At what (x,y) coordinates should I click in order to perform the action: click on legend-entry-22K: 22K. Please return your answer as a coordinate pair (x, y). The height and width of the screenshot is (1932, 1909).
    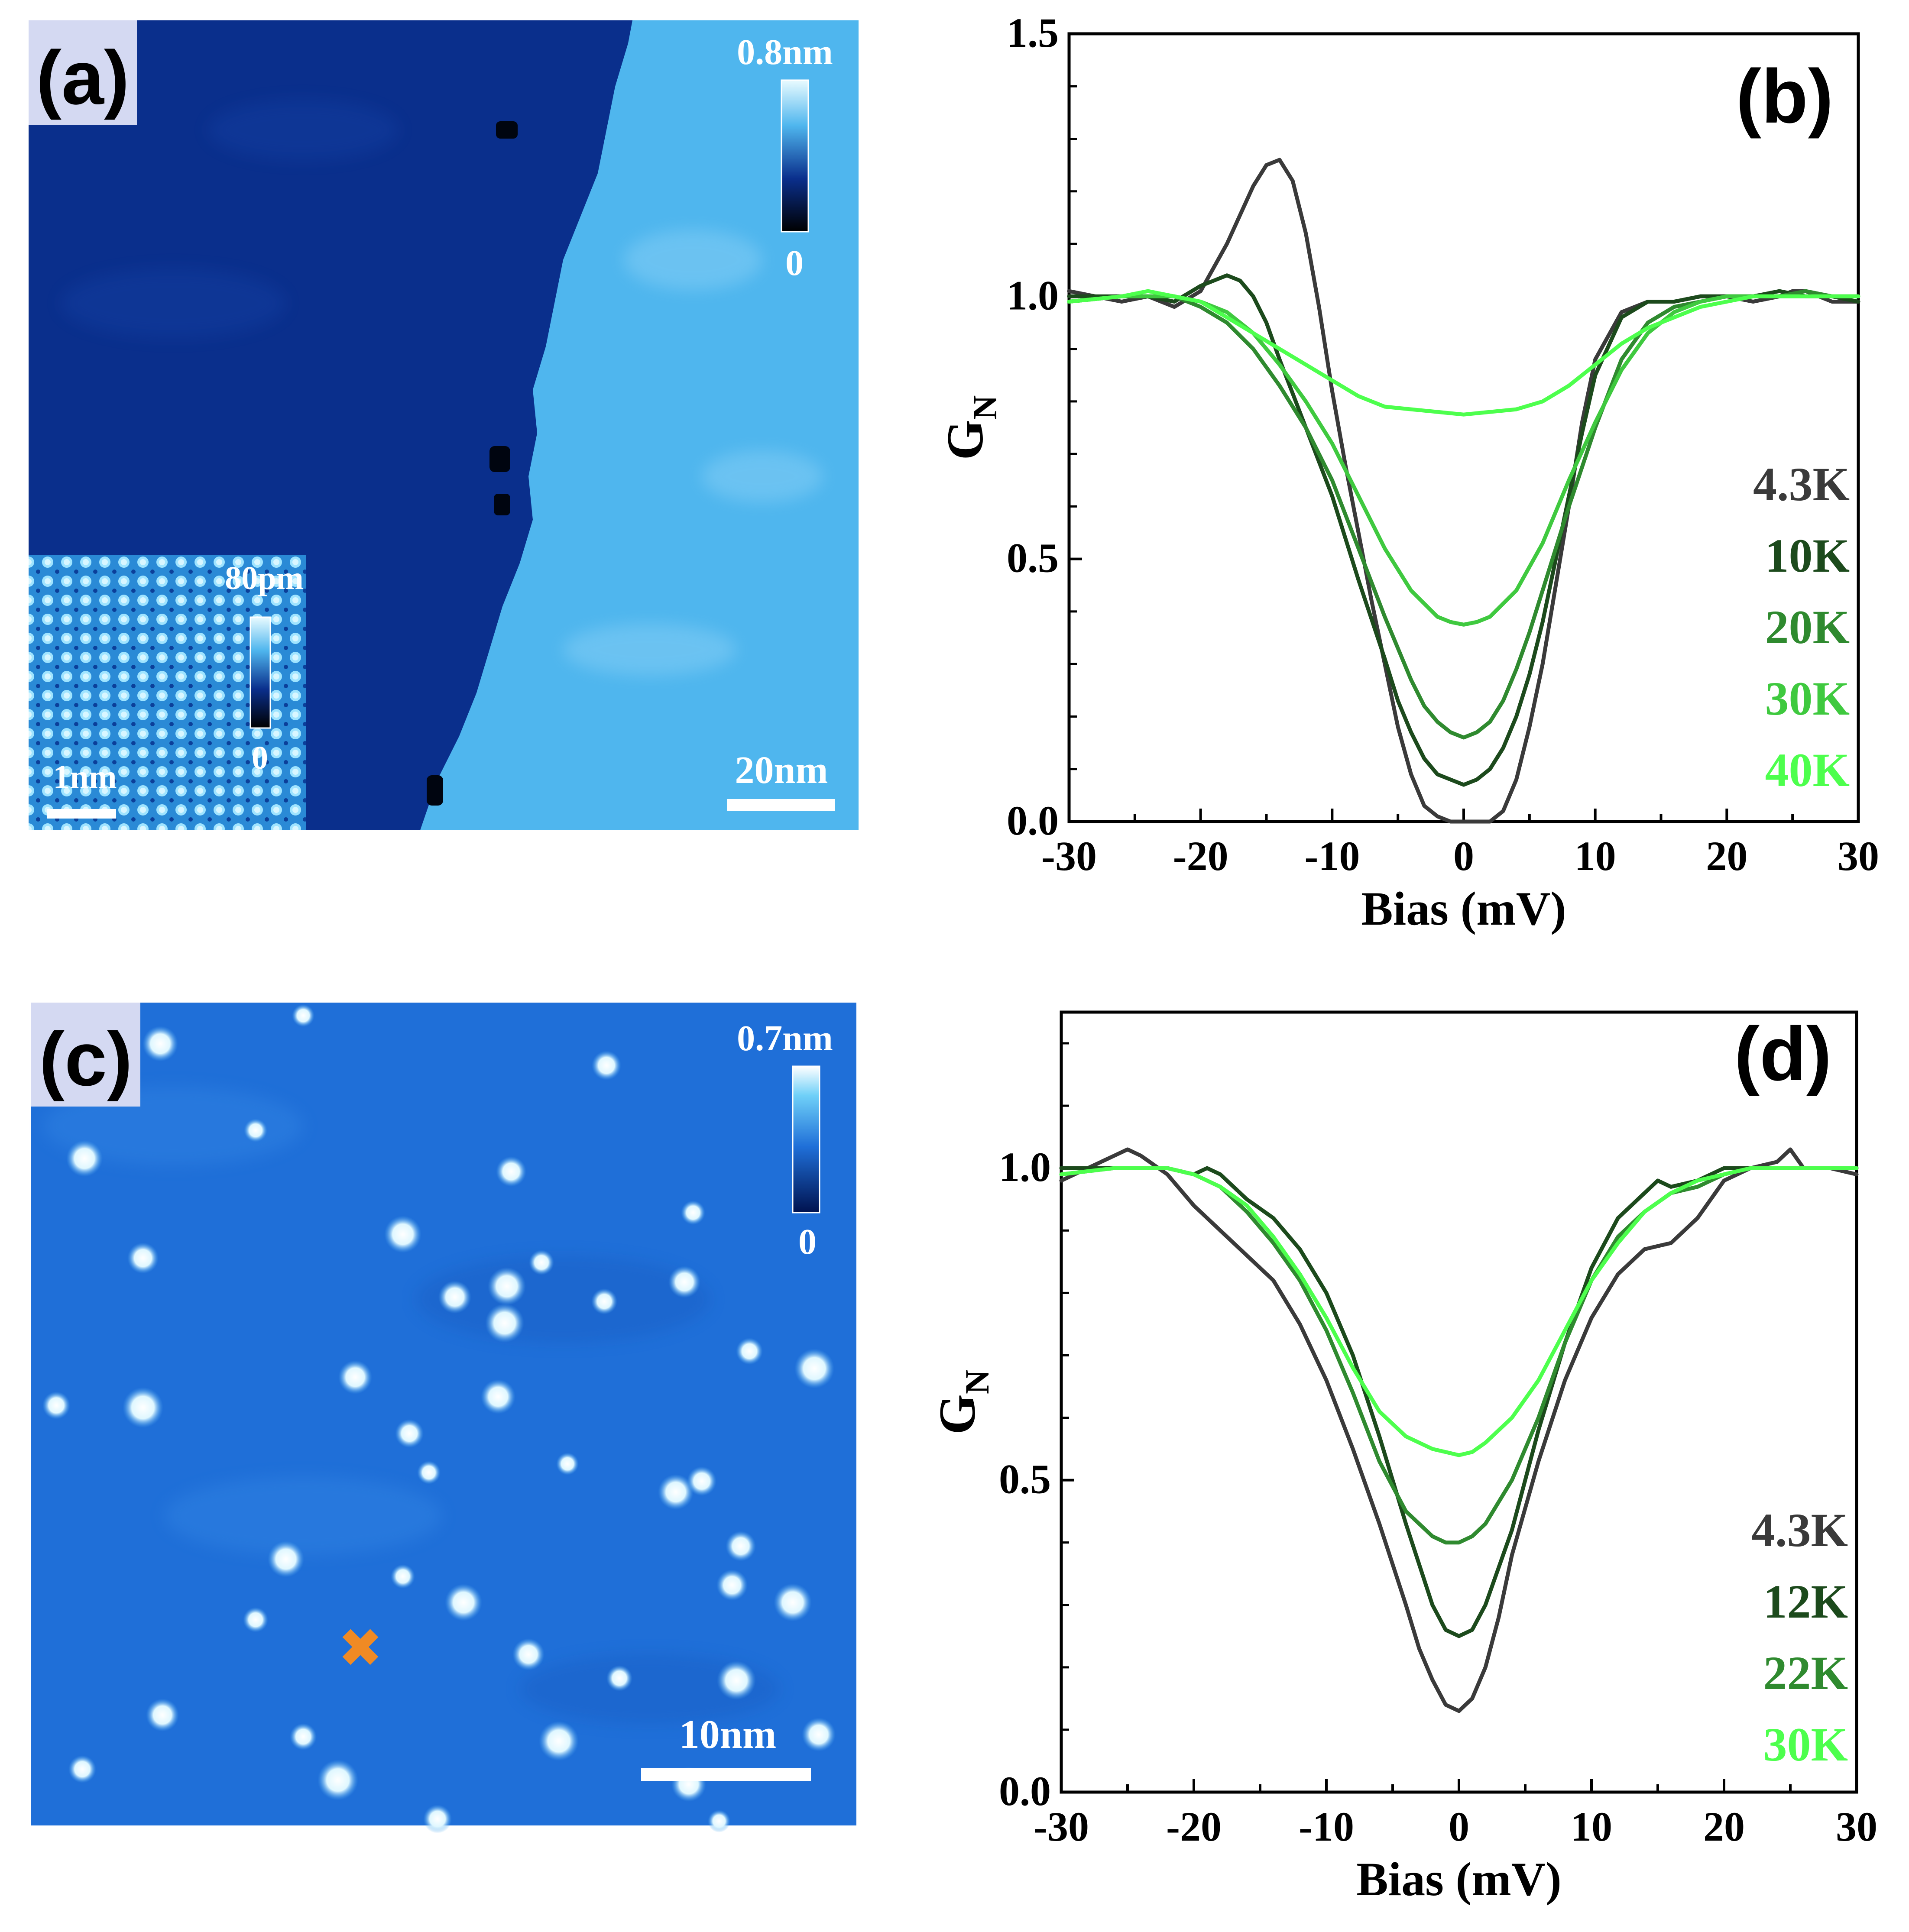
    Looking at the image, I should click on (1805, 1673).